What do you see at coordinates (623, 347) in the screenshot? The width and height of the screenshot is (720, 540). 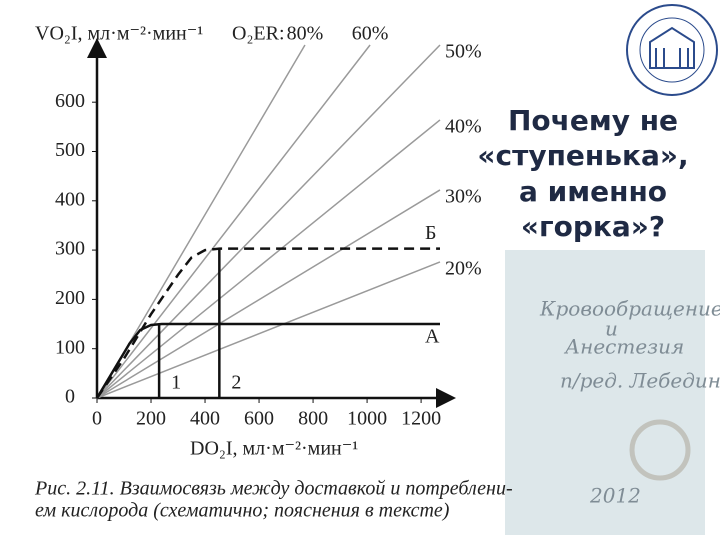 I see `book-title: Анестезия` at bounding box center [623, 347].